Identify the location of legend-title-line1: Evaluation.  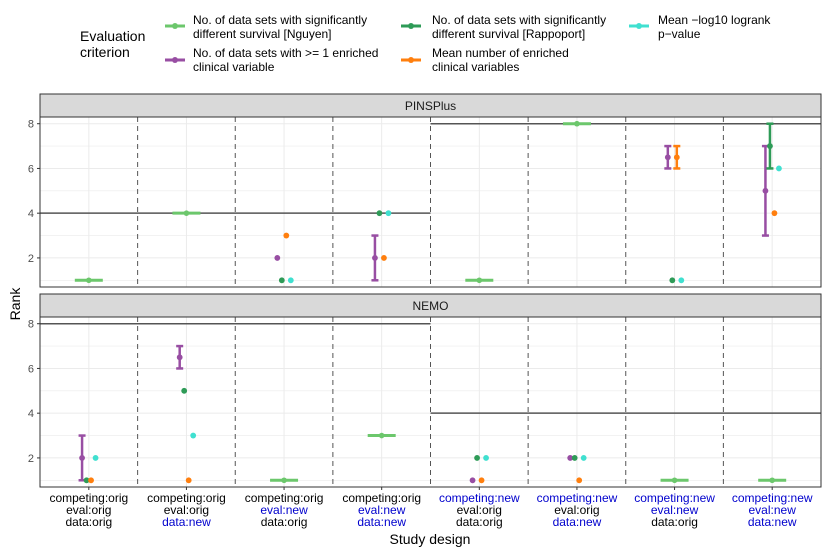
(112, 36).